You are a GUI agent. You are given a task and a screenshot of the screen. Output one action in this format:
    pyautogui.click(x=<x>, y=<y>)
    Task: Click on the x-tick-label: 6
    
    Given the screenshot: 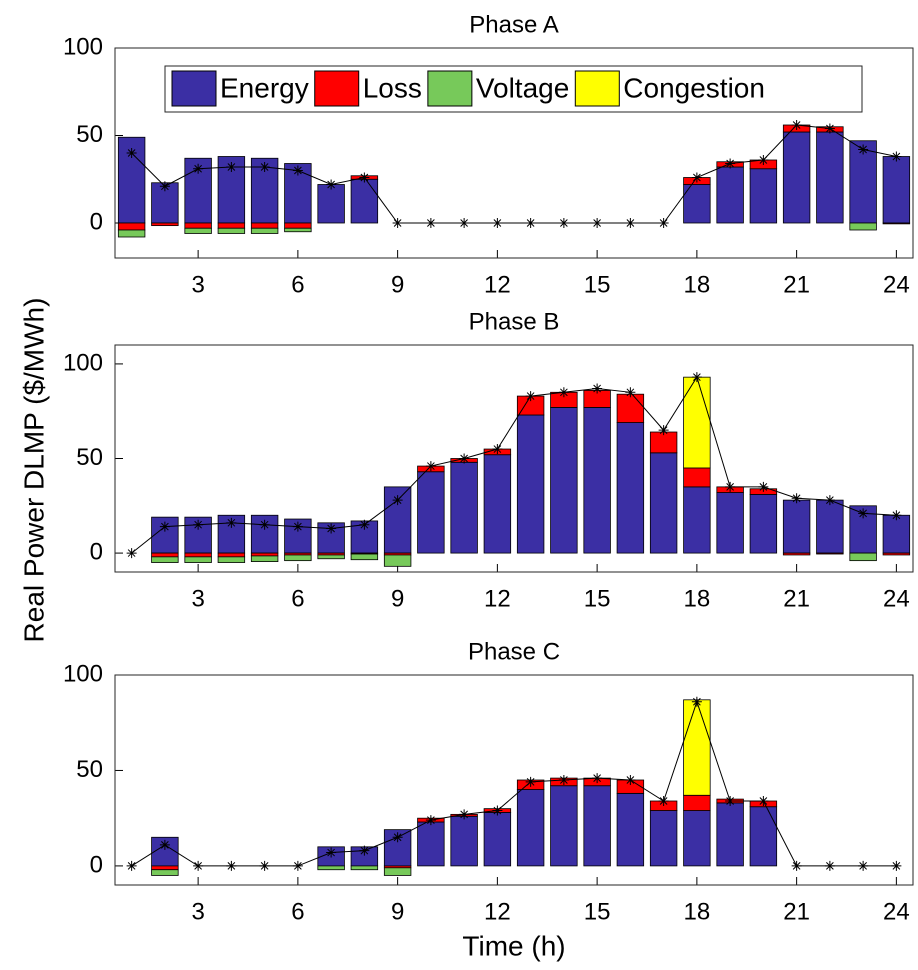 What is the action you would take?
    pyautogui.click(x=297, y=911)
    